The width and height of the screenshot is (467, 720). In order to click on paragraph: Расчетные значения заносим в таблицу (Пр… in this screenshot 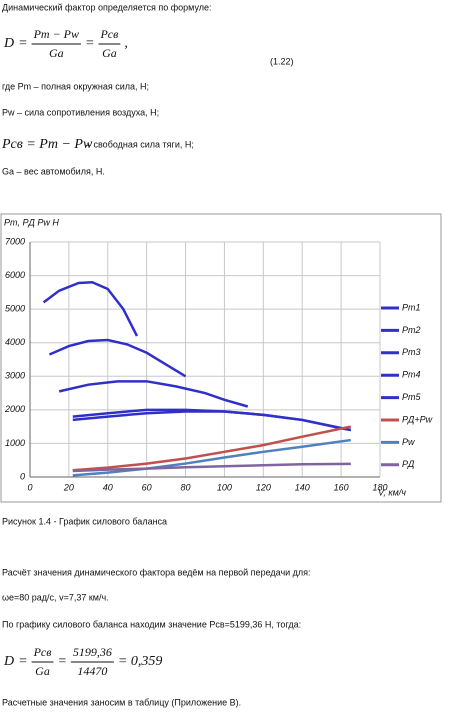, I will do `click(121, 702)`.